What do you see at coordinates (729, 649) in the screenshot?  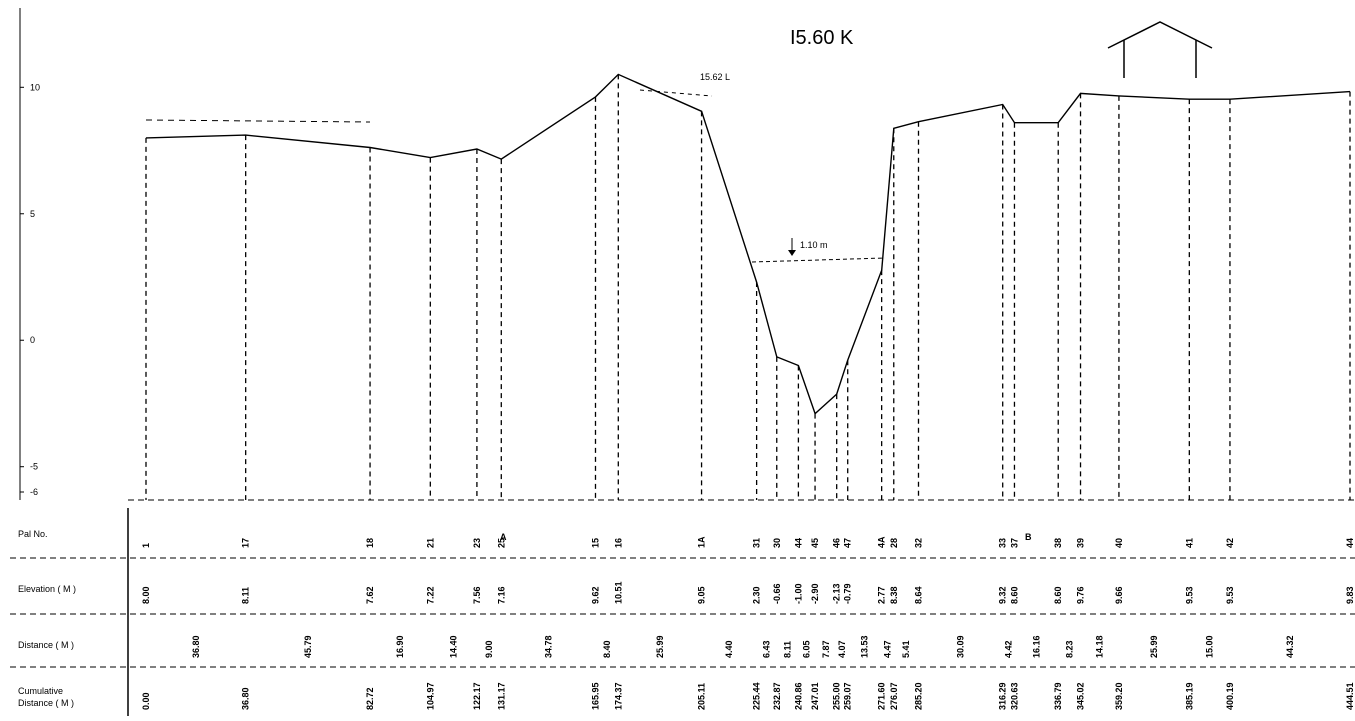 I see `distance-cell: 4.40` at bounding box center [729, 649].